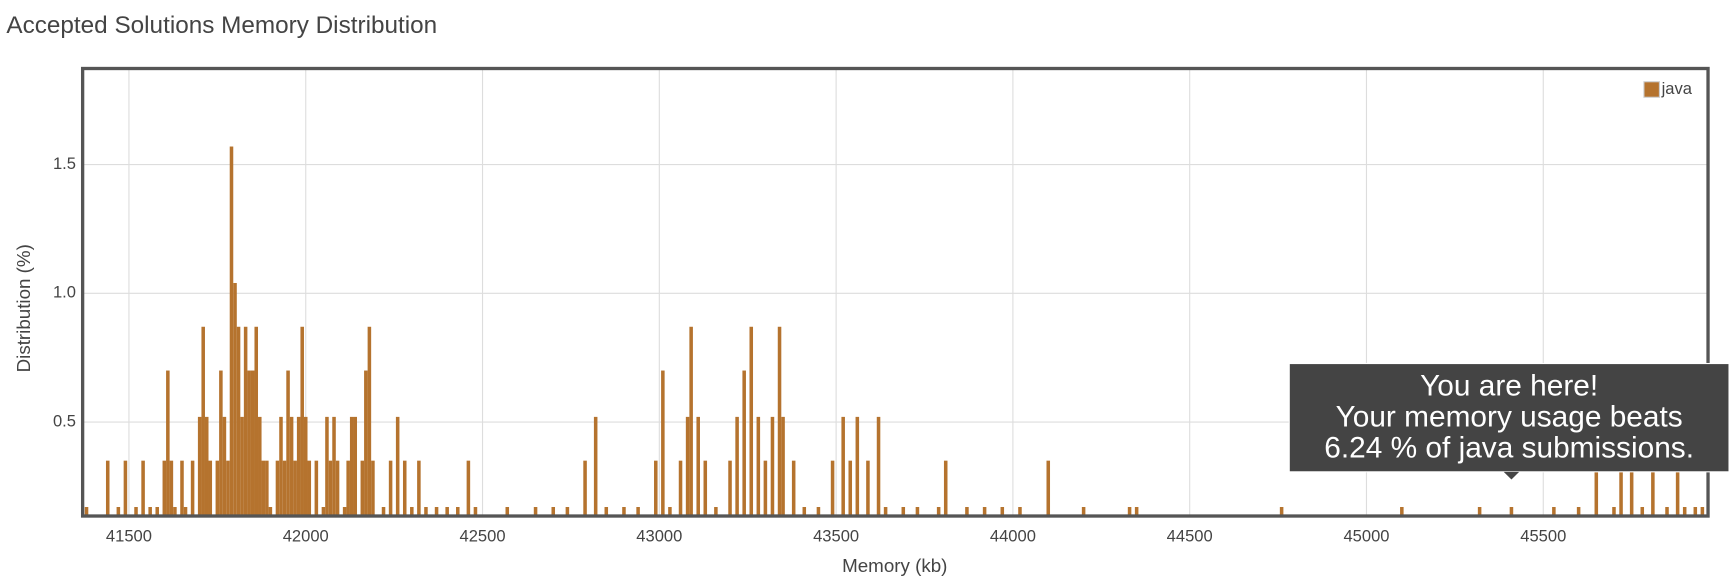  What do you see at coordinates (894, 565) in the screenshot?
I see `x-axis-label: Memory (kb)` at bounding box center [894, 565].